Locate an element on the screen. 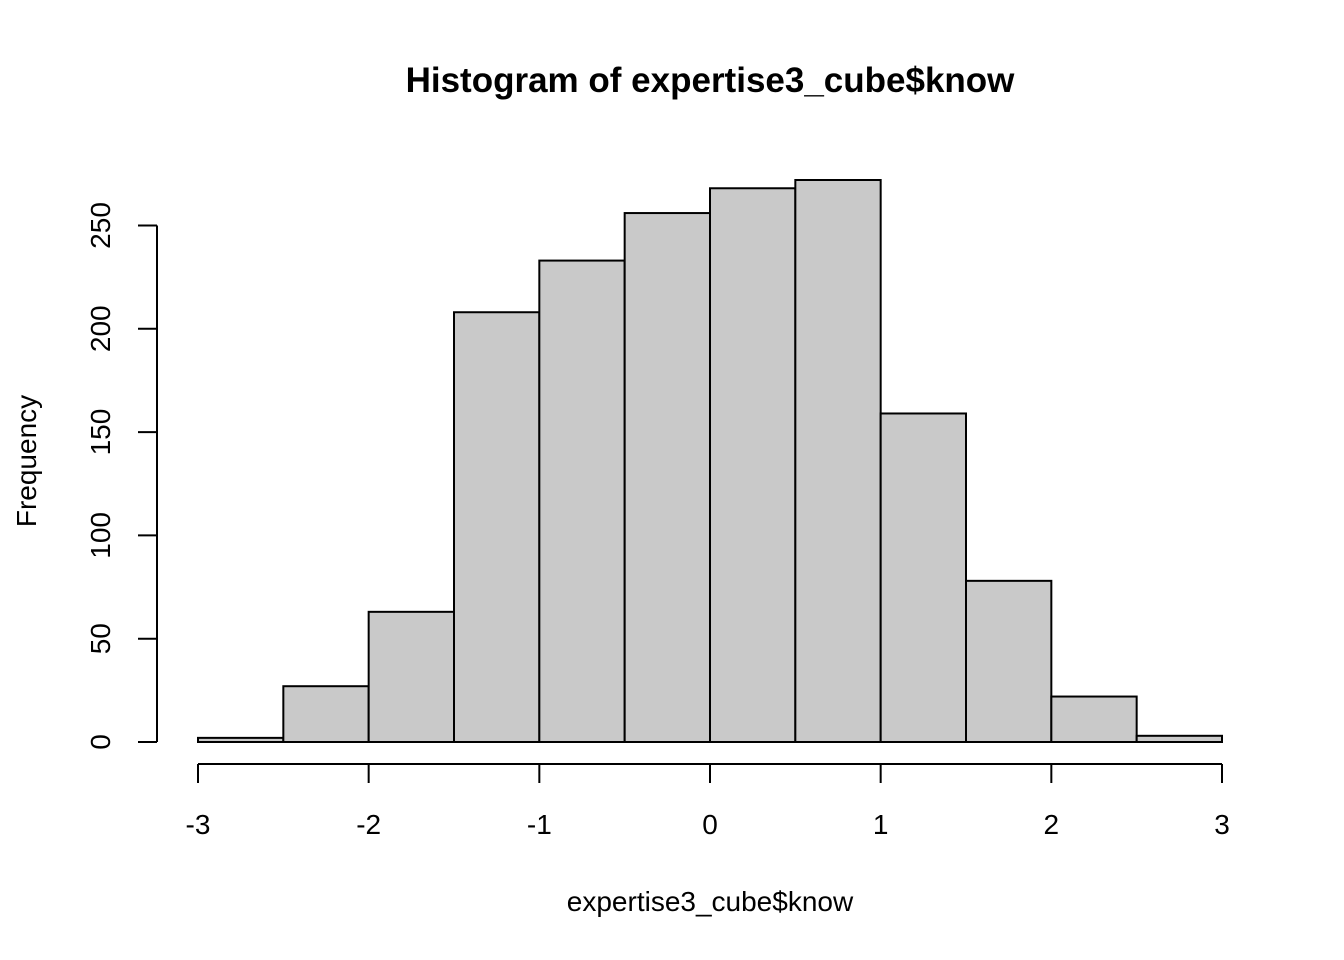  x-axis-label: expertise3_cube$know is located at coordinates (710, 901).